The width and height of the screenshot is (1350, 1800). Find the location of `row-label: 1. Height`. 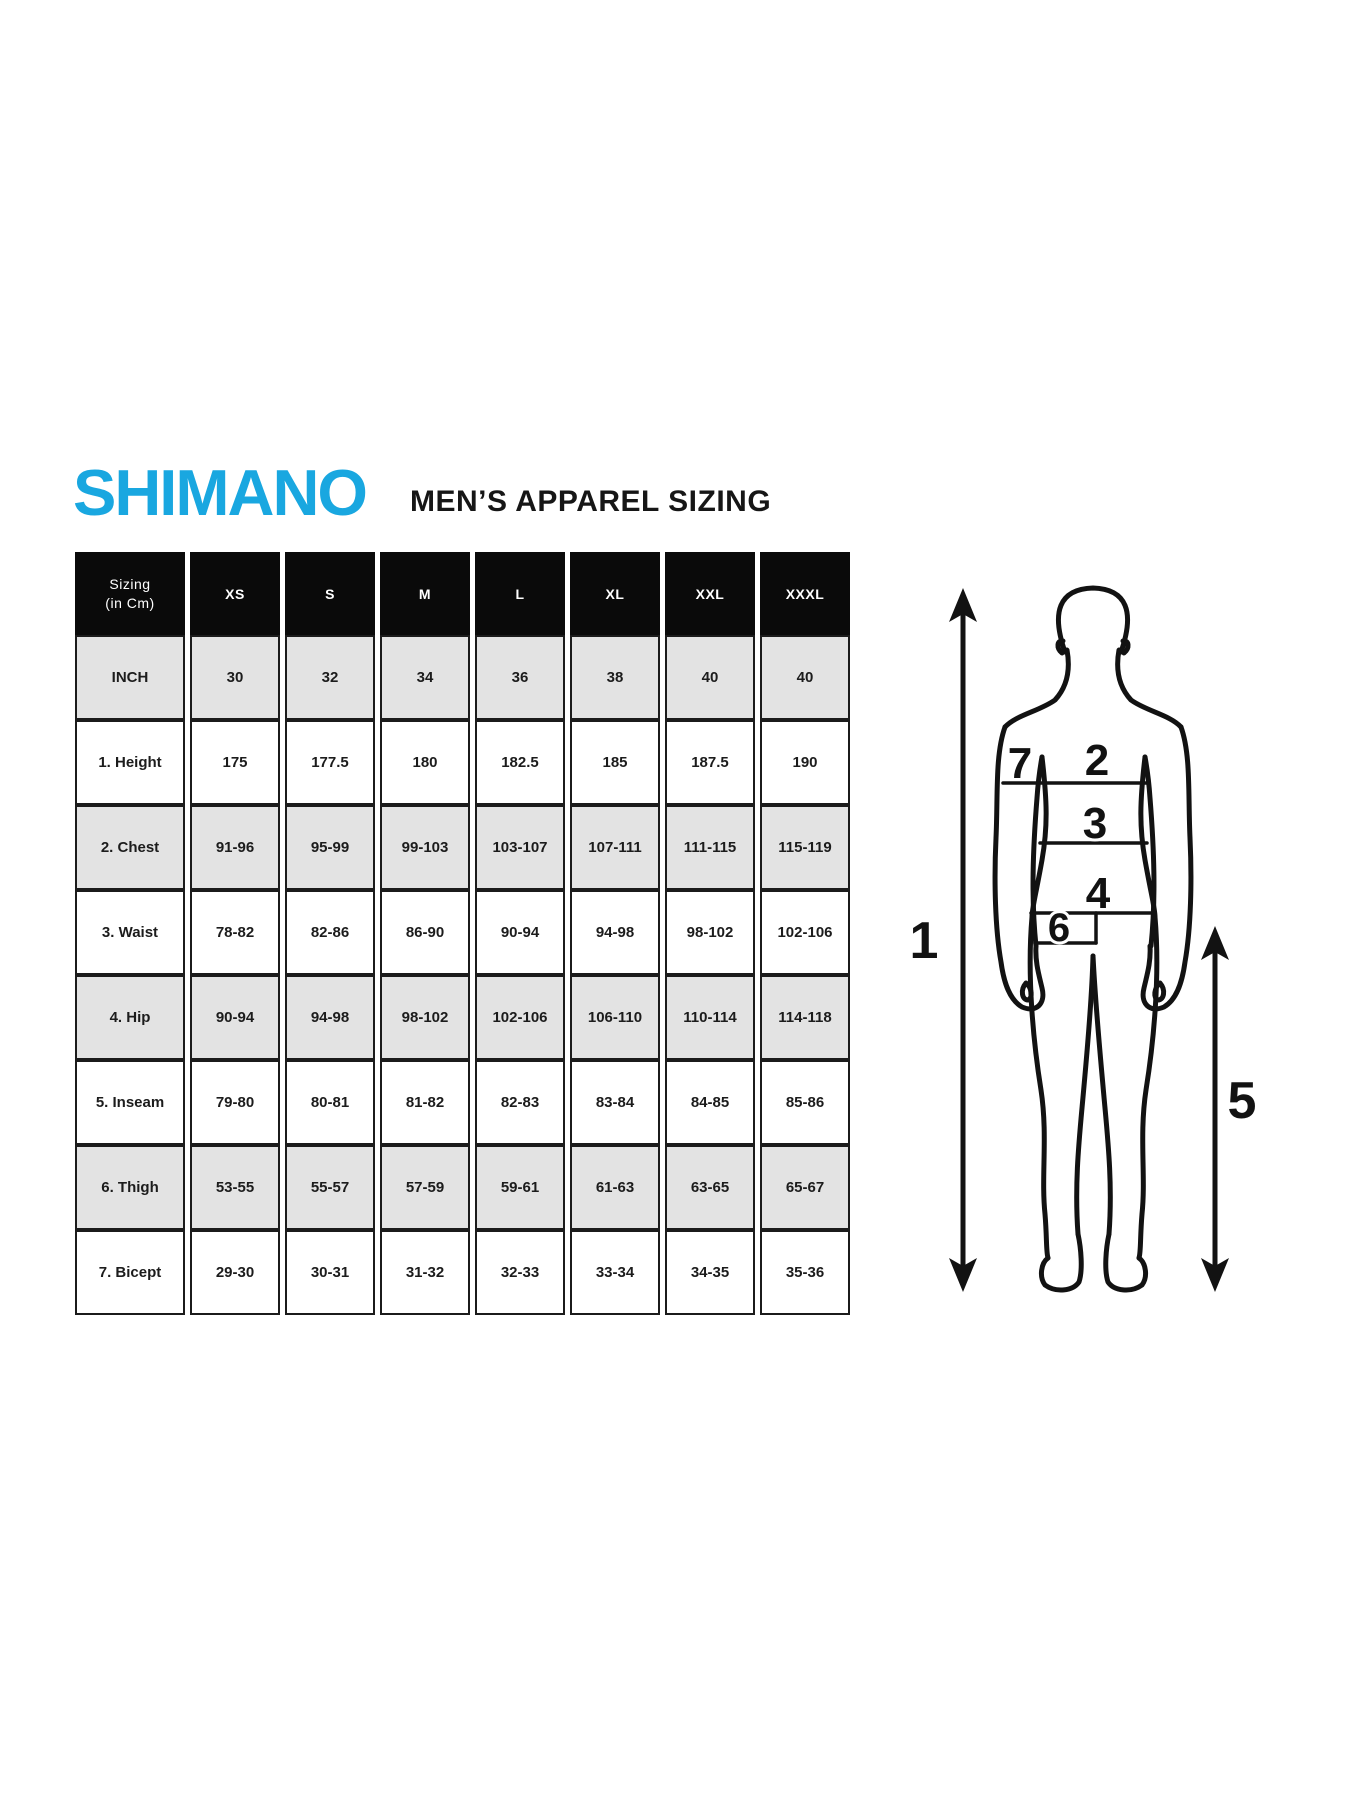

row-label: 1. Height is located at coordinates (130, 762).